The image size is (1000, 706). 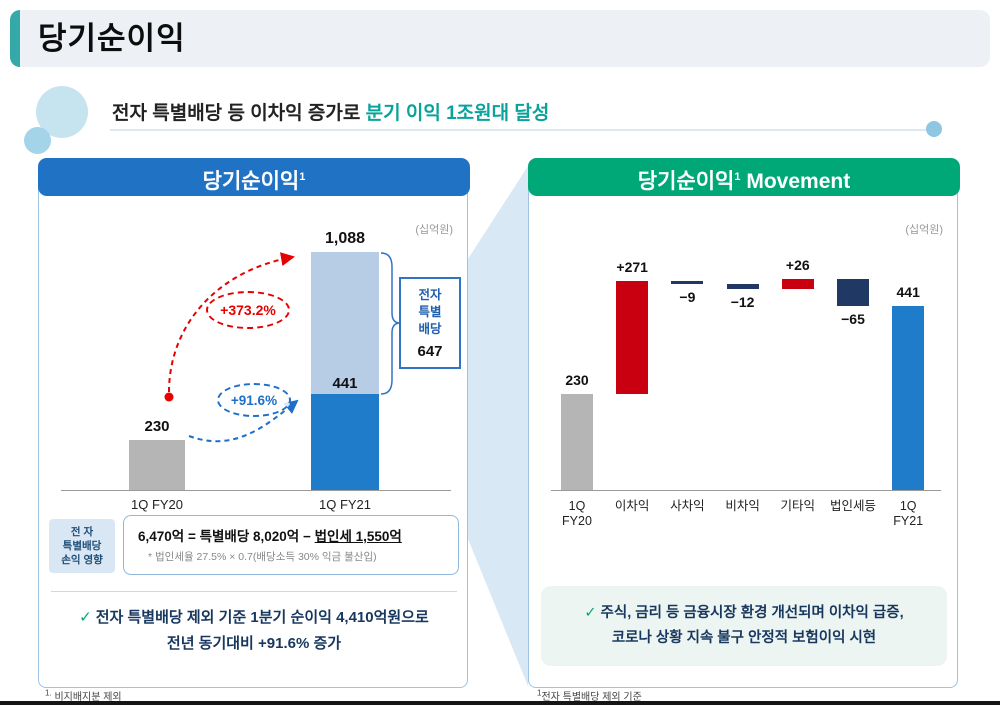 I want to click on callout-value: 647, so click(x=430, y=351).